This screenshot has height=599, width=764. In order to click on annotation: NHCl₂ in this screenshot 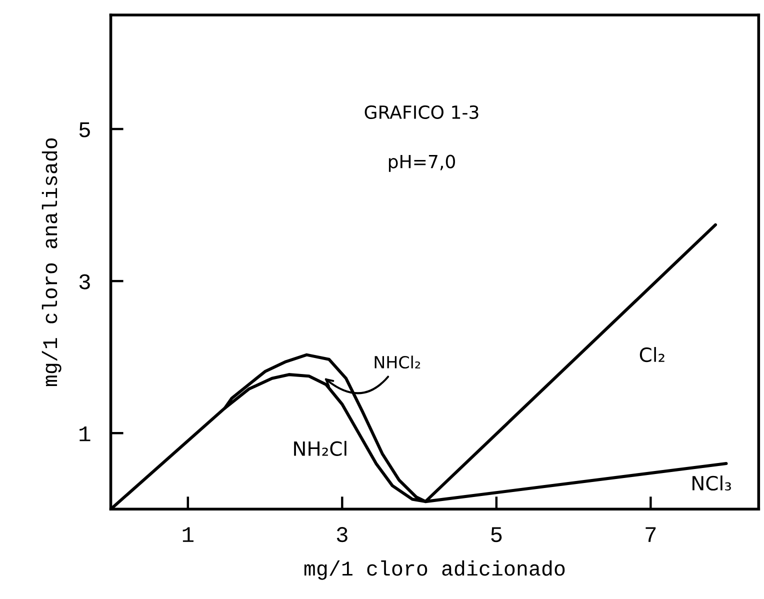, I will do `click(397, 362)`.